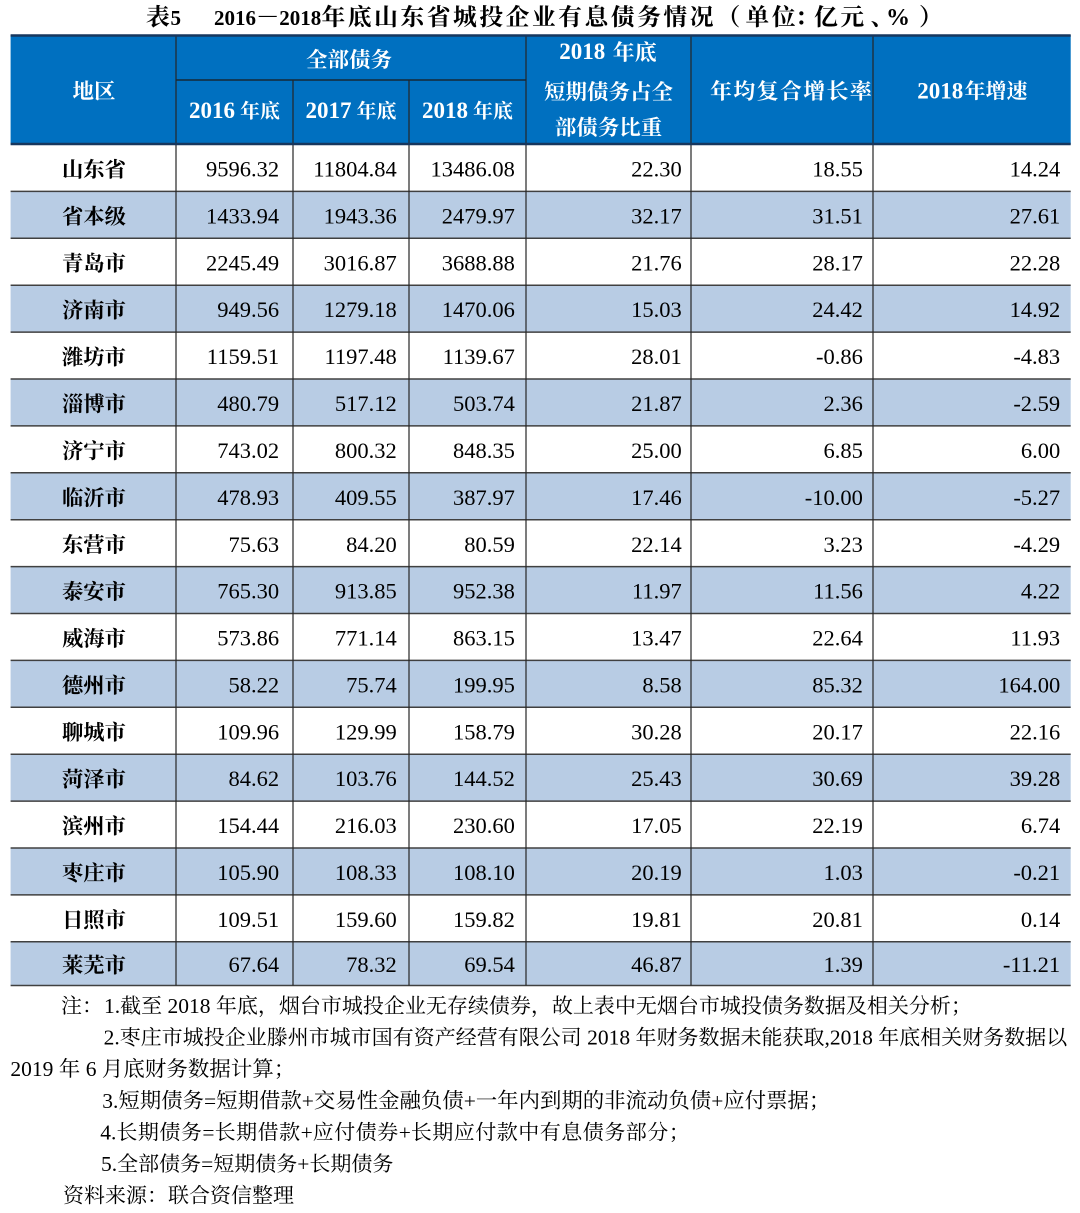 The width and height of the screenshot is (1080, 1213). What do you see at coordinates (656, 403) in the screenshot?
I see `svg-text: 21.87` at bounding box center [656, 403].